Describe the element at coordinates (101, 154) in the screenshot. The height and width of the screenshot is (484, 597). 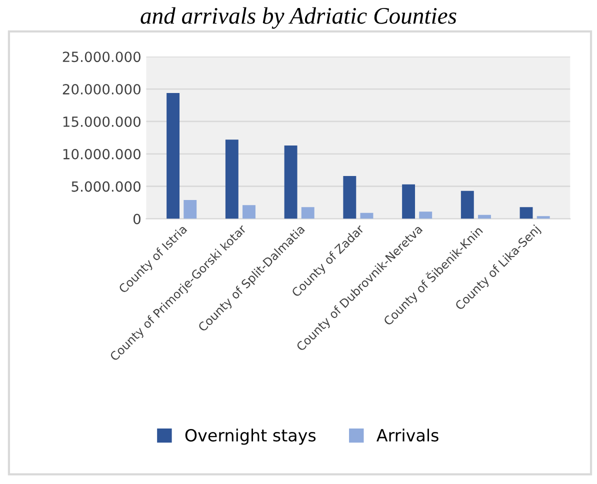
I see `y-tick-label: 10.000.000` at that location.